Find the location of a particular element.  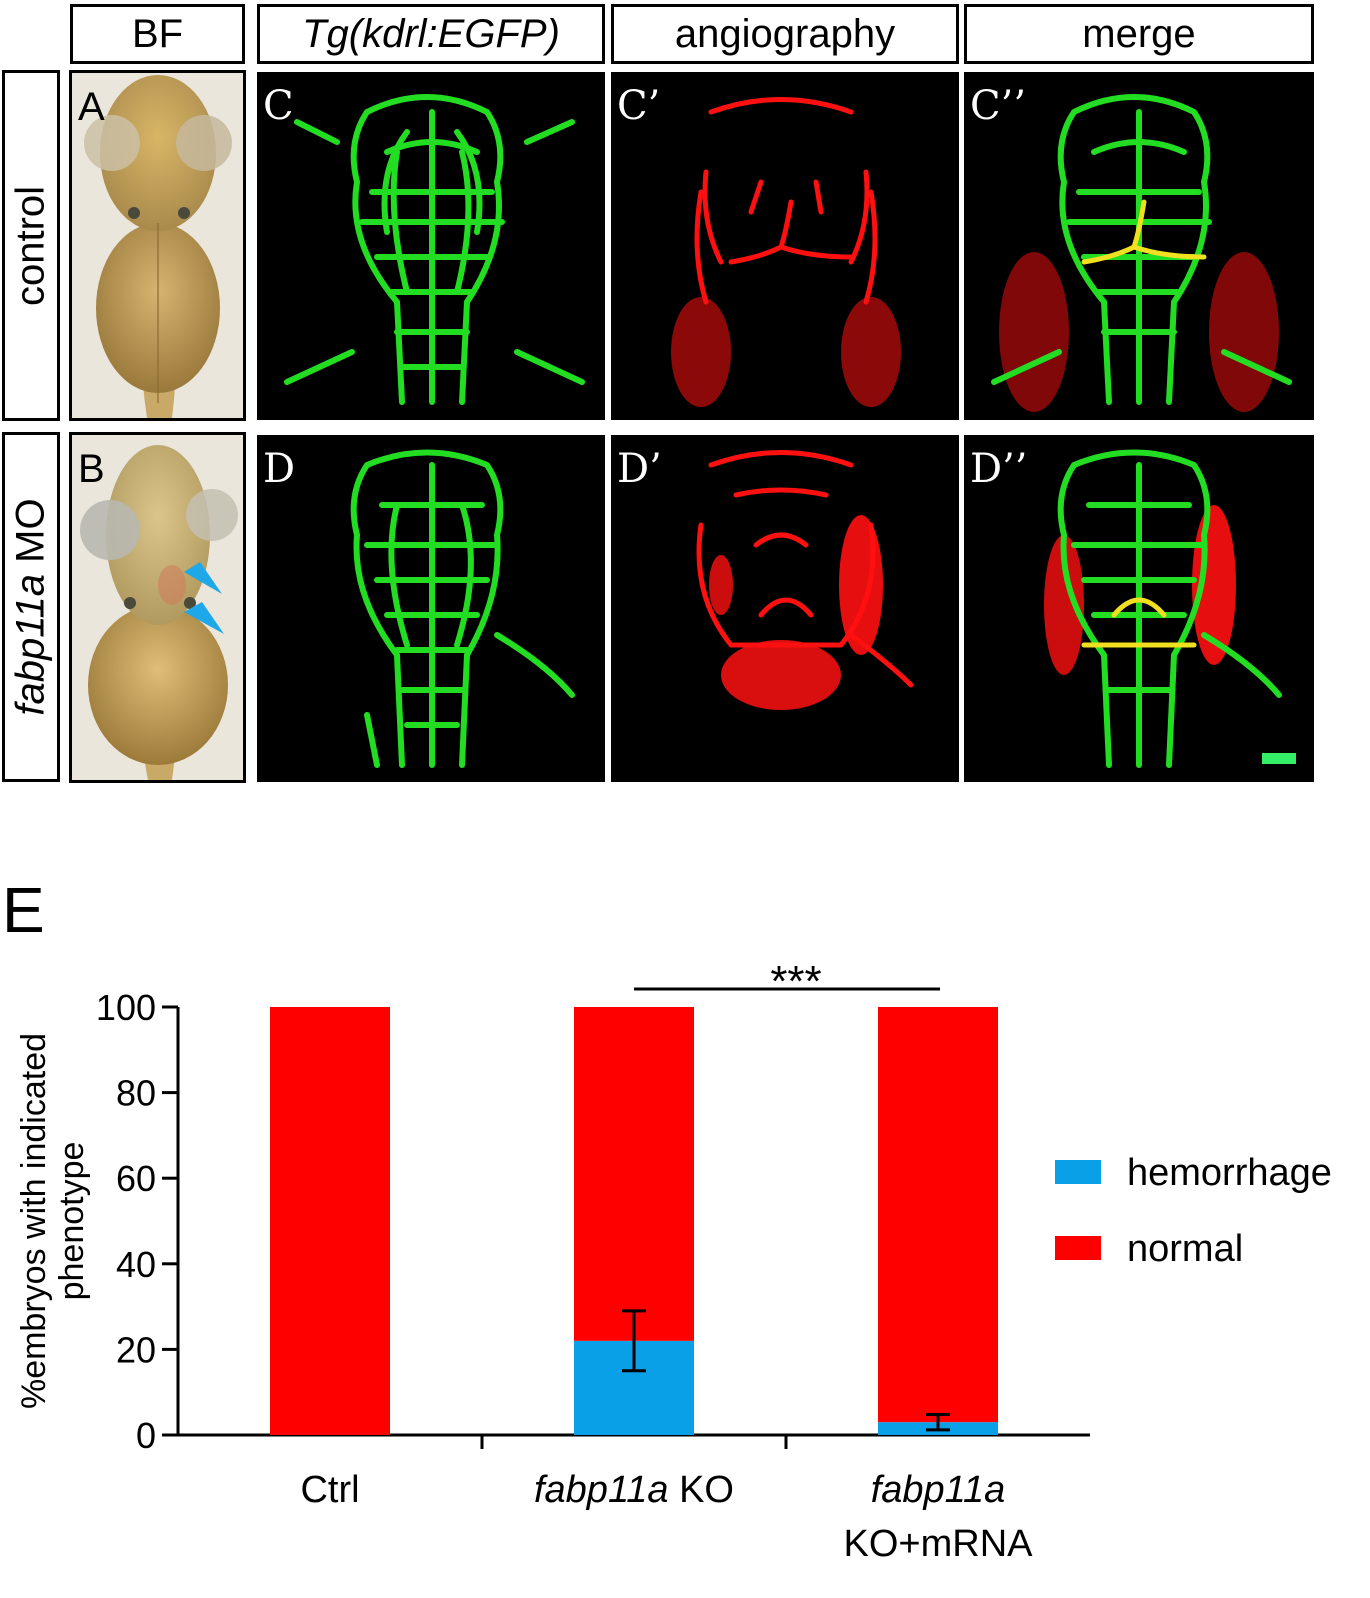

arrowhead-upper-icon is located at coordinates (203, 578).